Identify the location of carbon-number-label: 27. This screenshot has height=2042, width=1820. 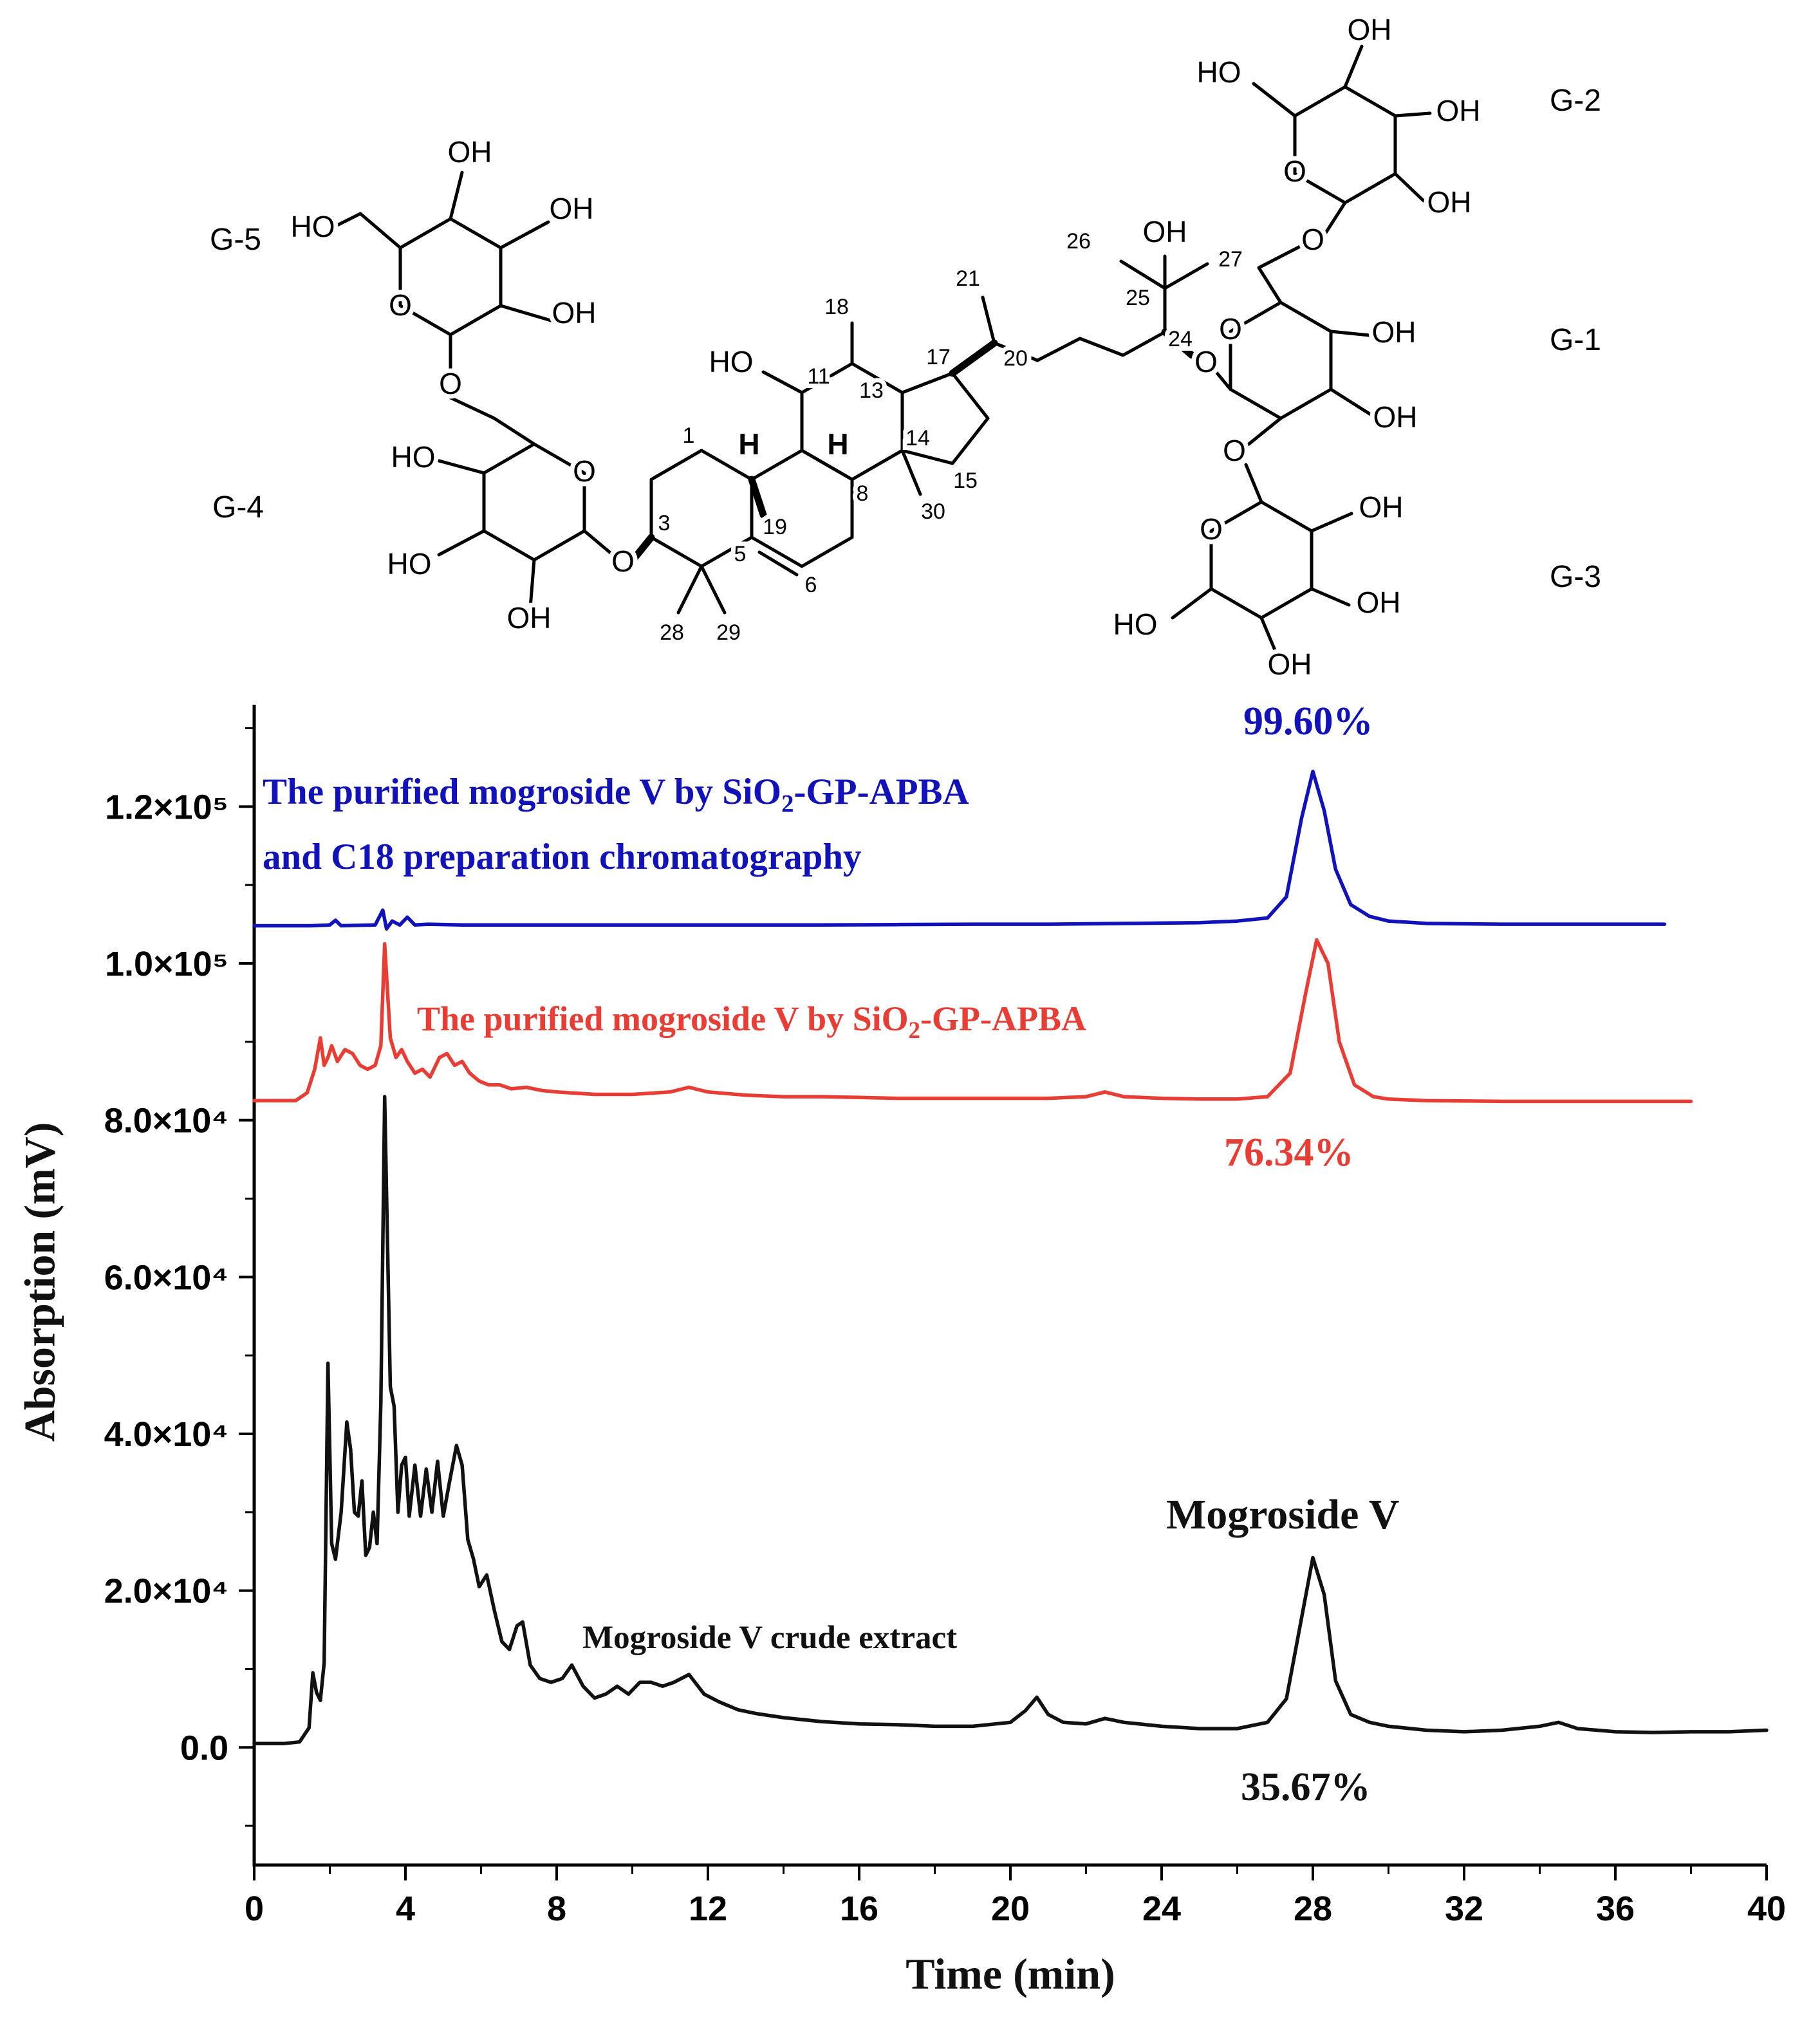
(1230, 259).